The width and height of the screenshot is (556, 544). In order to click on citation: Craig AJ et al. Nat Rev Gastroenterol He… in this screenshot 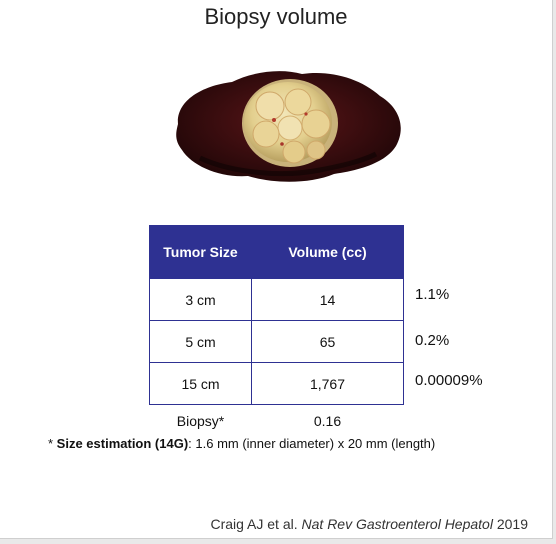, I will do `click(369, 524)`.